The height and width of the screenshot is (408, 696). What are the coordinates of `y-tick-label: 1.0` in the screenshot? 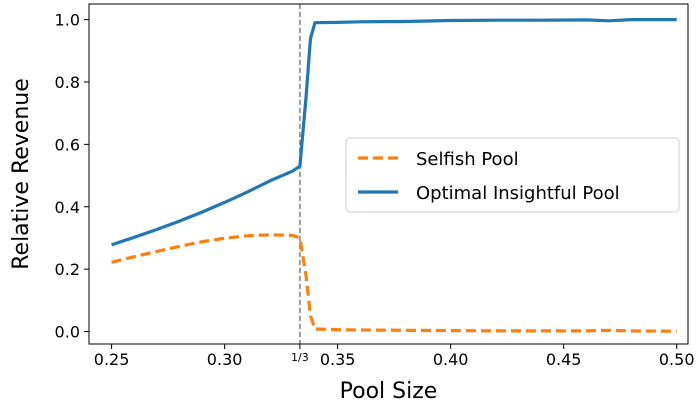 It's located at (67, 20).